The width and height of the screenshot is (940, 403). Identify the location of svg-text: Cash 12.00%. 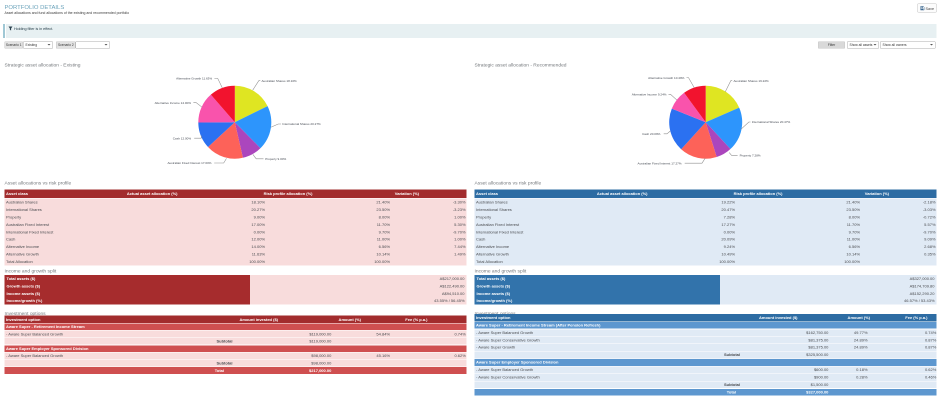
(182, 138).